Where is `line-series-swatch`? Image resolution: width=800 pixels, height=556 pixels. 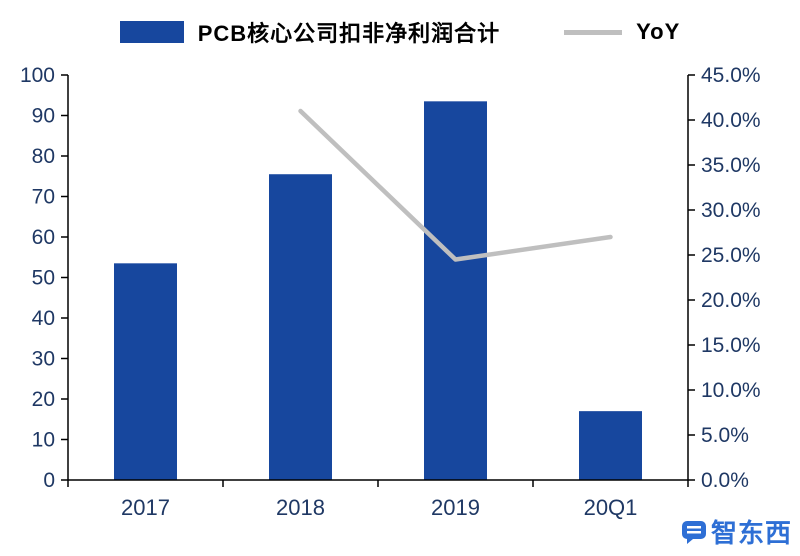 line-series-swatch is located at coordinates (593, 32).